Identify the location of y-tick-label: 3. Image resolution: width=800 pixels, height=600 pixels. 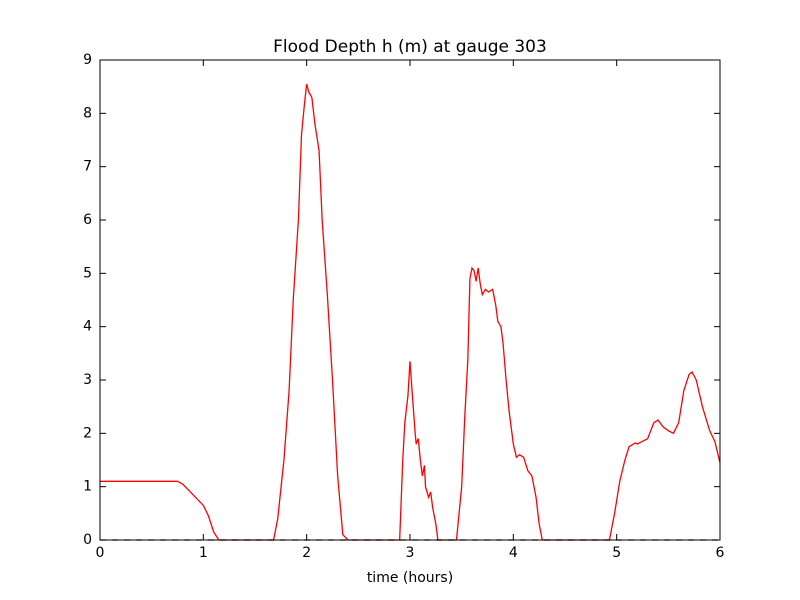
(87, 380).